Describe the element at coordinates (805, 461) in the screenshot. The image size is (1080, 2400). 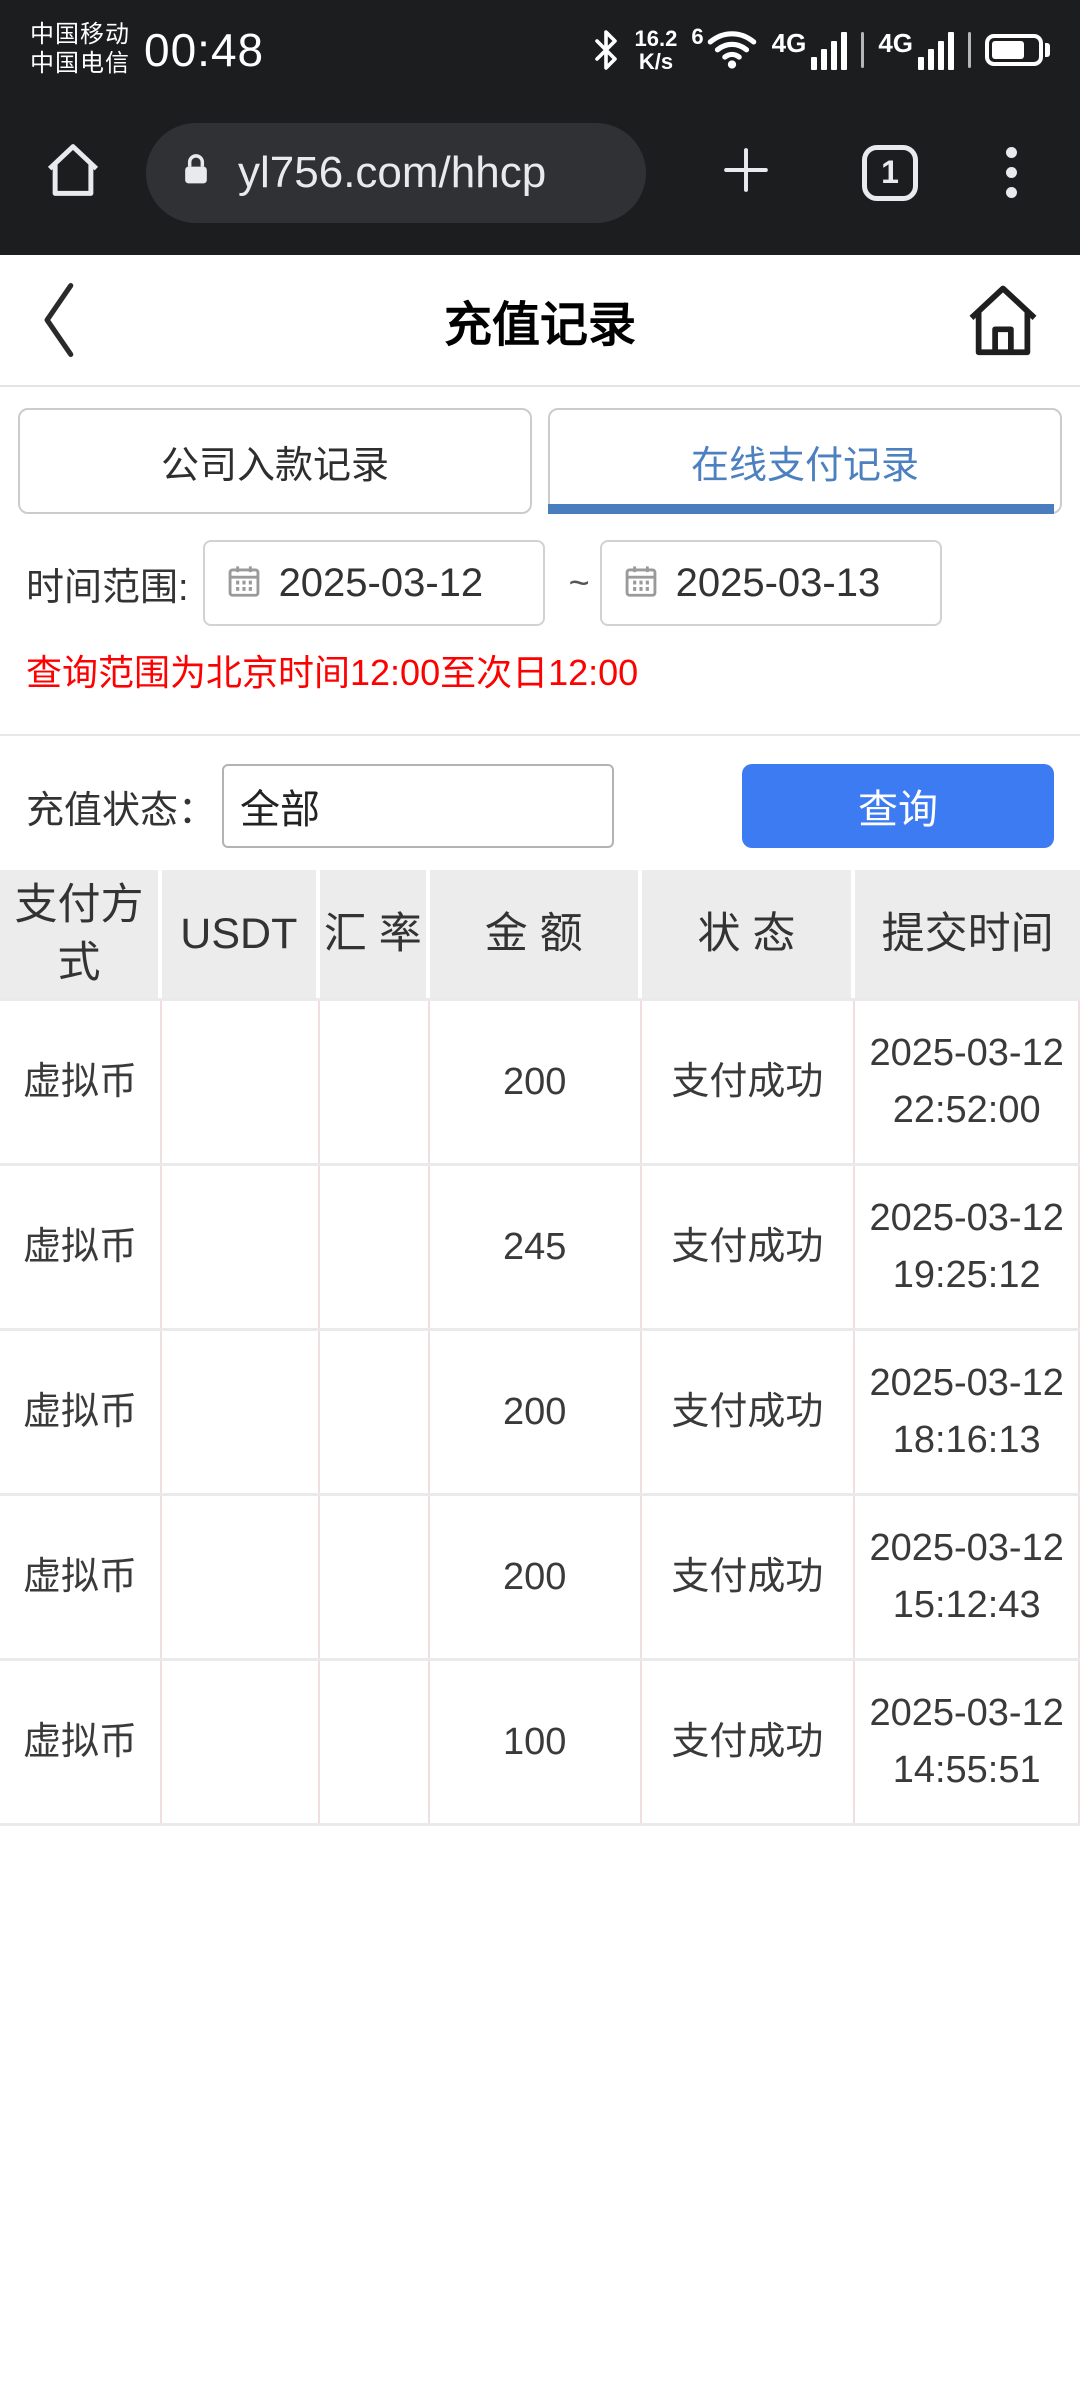
I see `tab-online-payment-records: 在线支付记录` at that location.